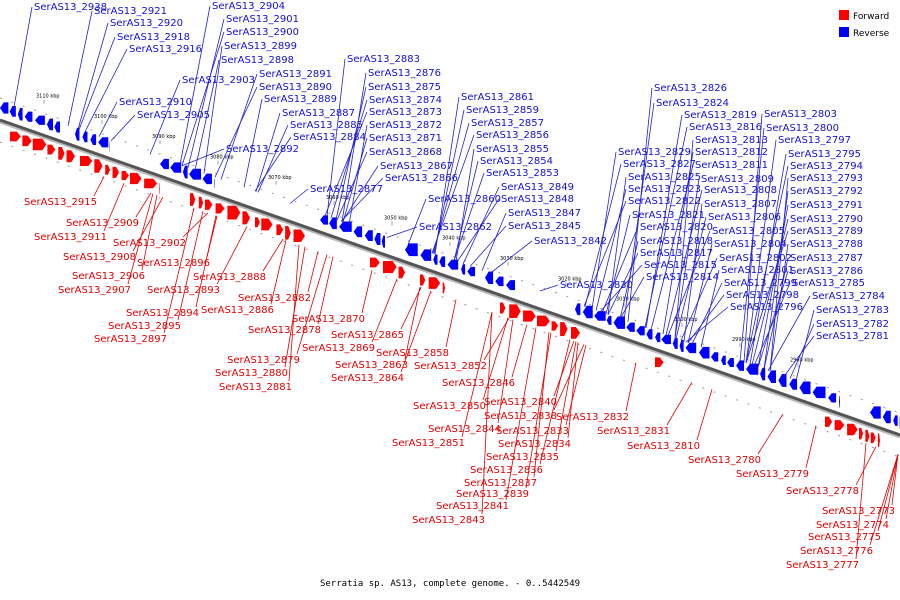  I want to click on tick-label: 3110 kbp, so click(48, 97).